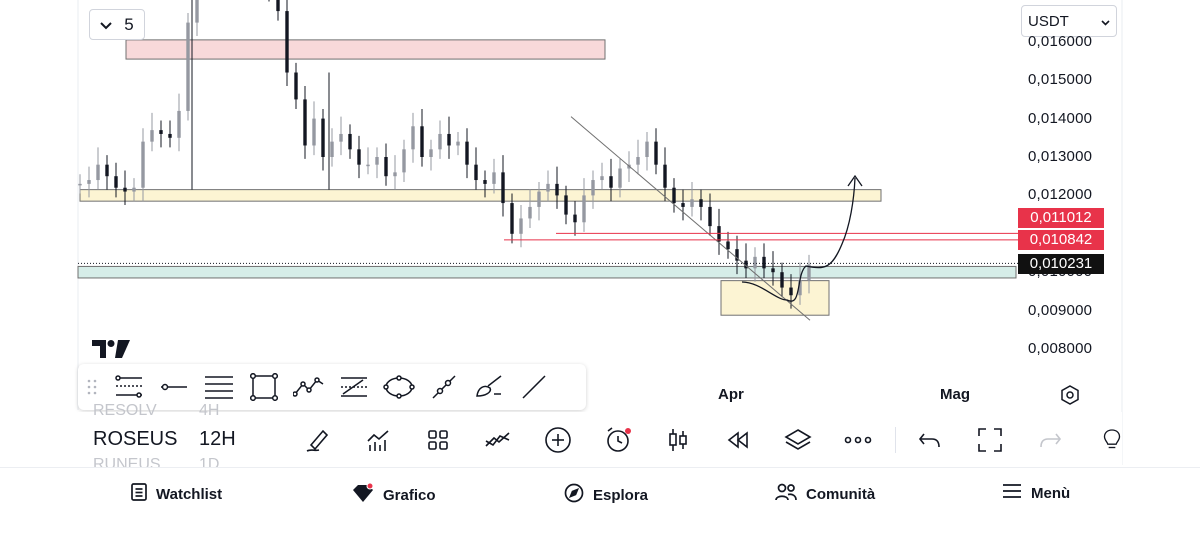 The height and width of the screenshot is (554, 1200). I want to click on drawing-tools-icon, so click(318, 440).